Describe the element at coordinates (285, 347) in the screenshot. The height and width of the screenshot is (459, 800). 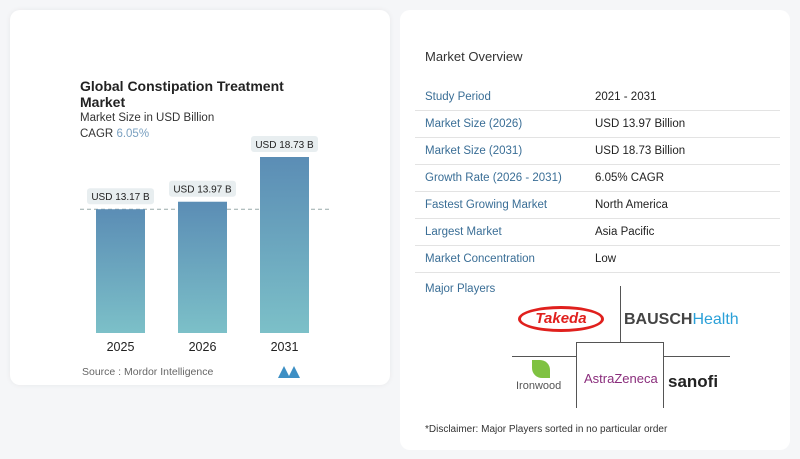
I see `x-tick-label: 2031` at that location.